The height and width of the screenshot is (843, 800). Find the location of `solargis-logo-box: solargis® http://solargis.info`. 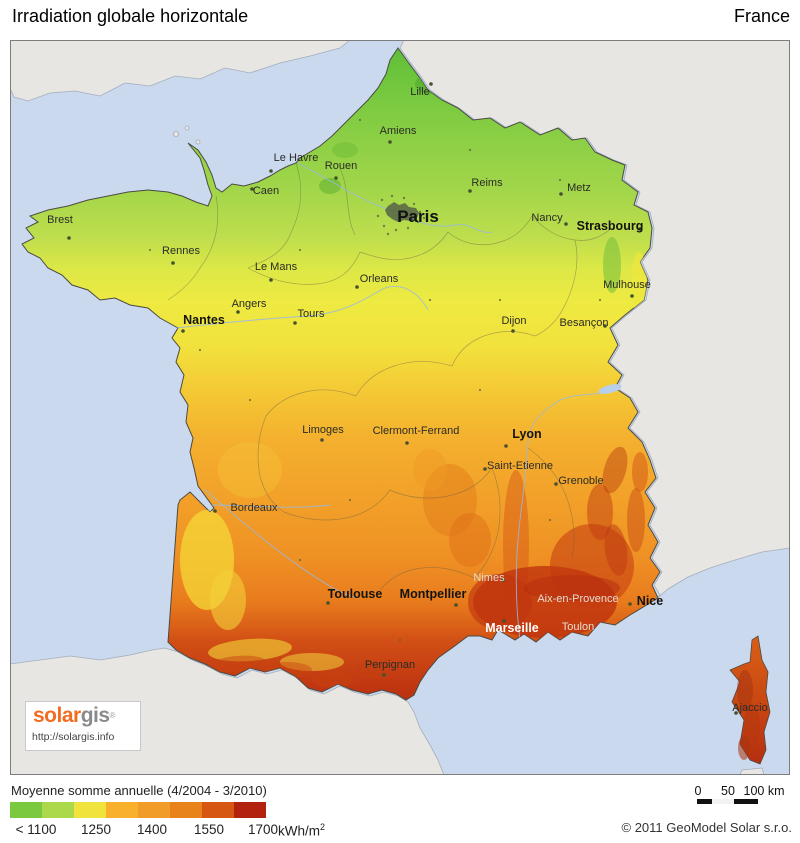

solargis-logo-box: solargis® http://solargis.info is located at coordinates (83, 726).